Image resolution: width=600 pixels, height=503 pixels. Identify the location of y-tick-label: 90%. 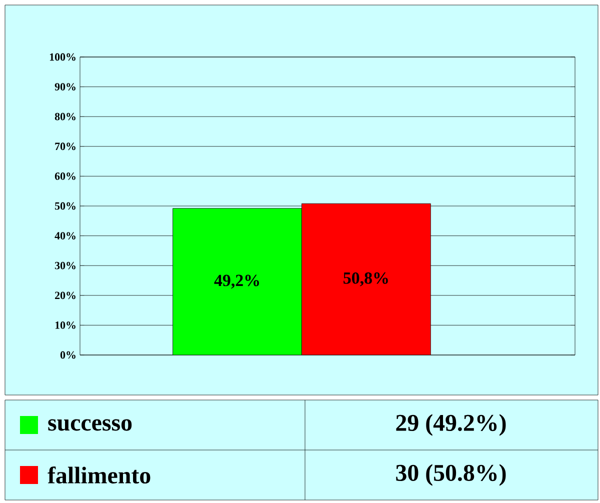
(65, 87).